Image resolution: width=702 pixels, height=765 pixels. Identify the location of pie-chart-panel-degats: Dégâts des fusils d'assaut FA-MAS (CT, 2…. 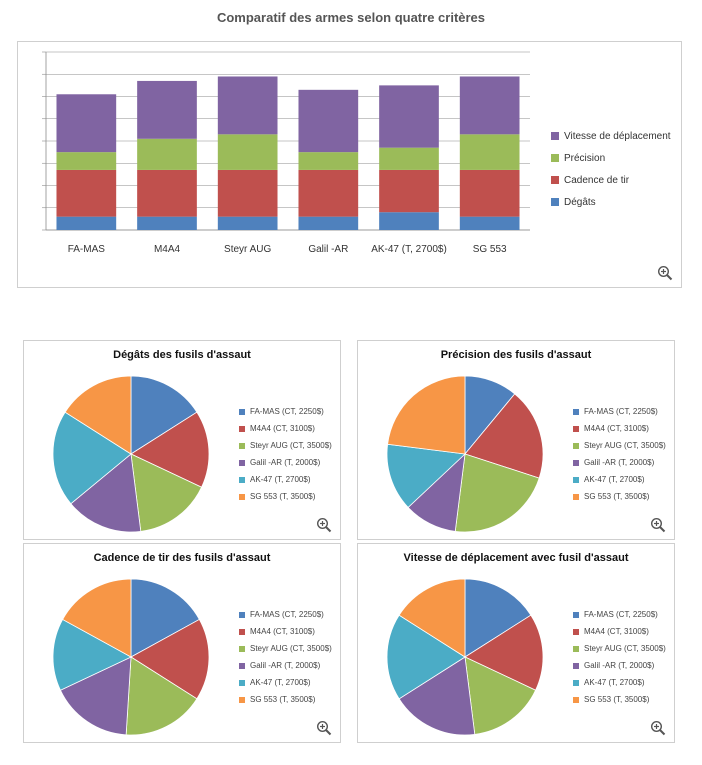
(182, 440).